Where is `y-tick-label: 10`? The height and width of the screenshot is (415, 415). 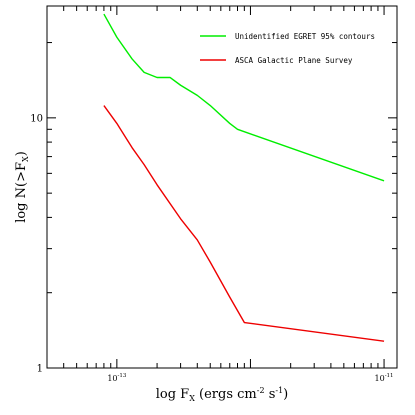
y-tick-label: 10 is located at coordinates (36, 118).